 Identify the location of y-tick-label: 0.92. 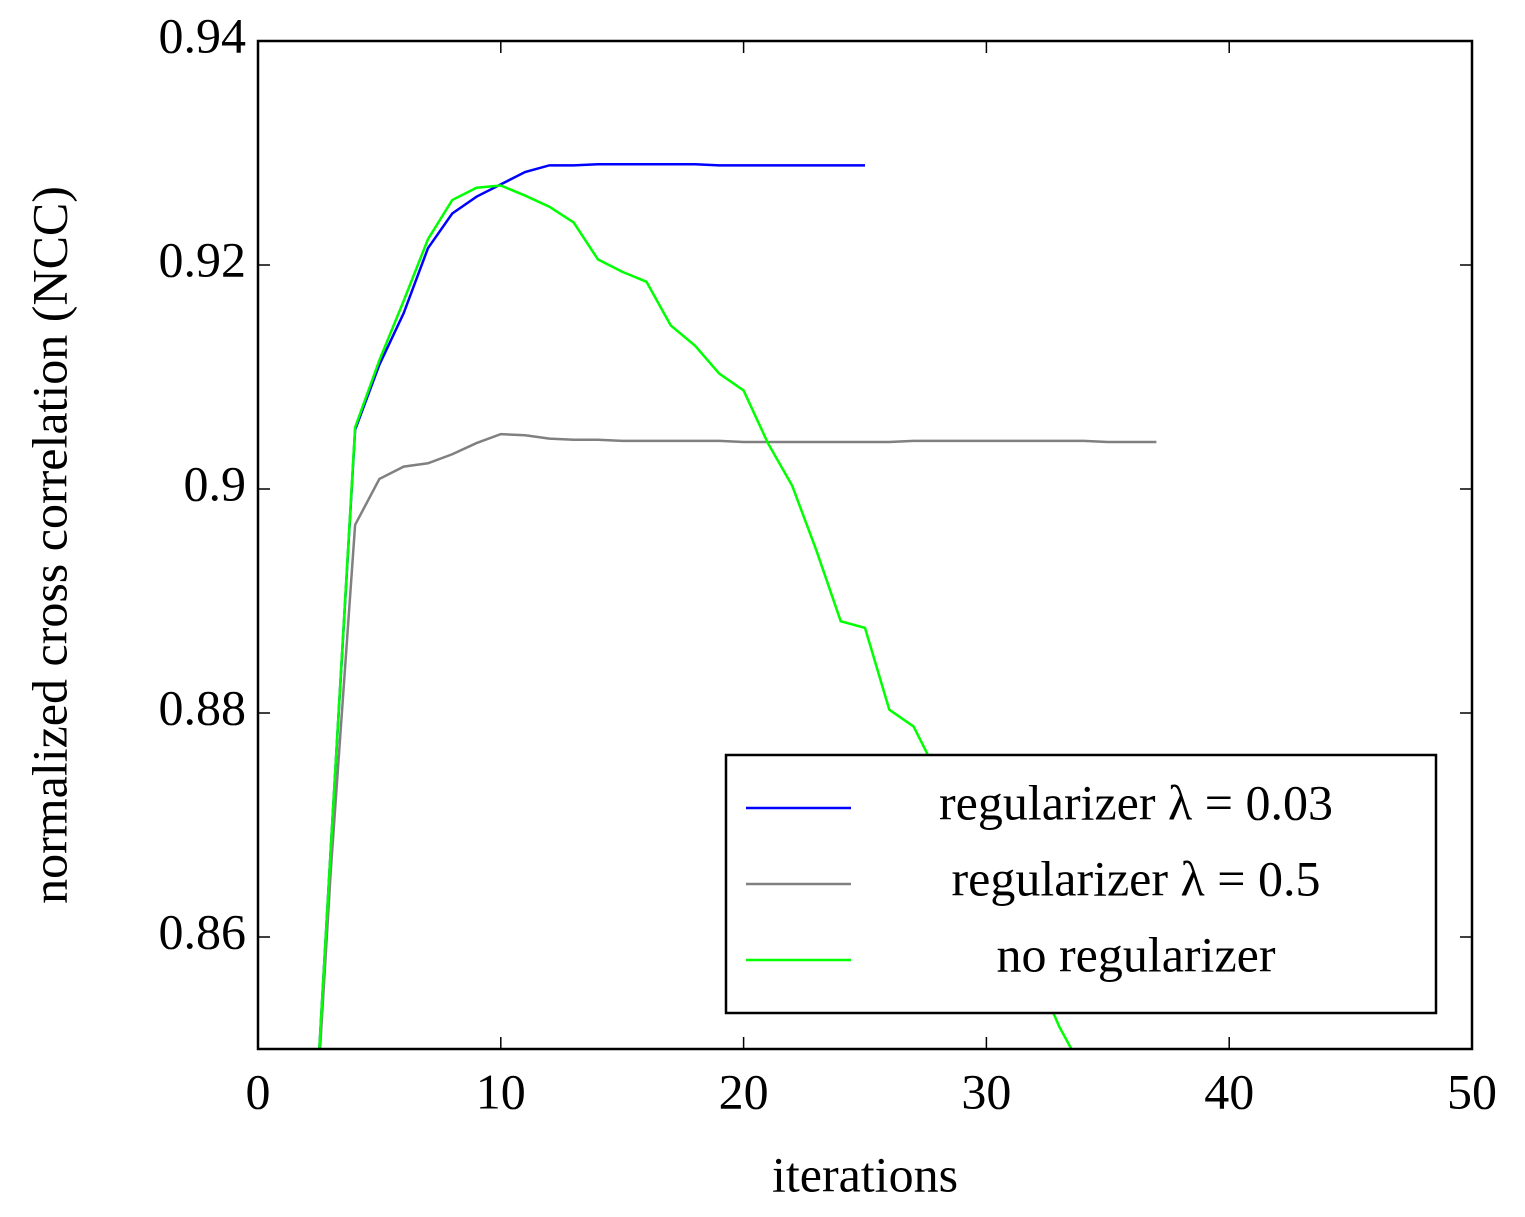
(203, 259).